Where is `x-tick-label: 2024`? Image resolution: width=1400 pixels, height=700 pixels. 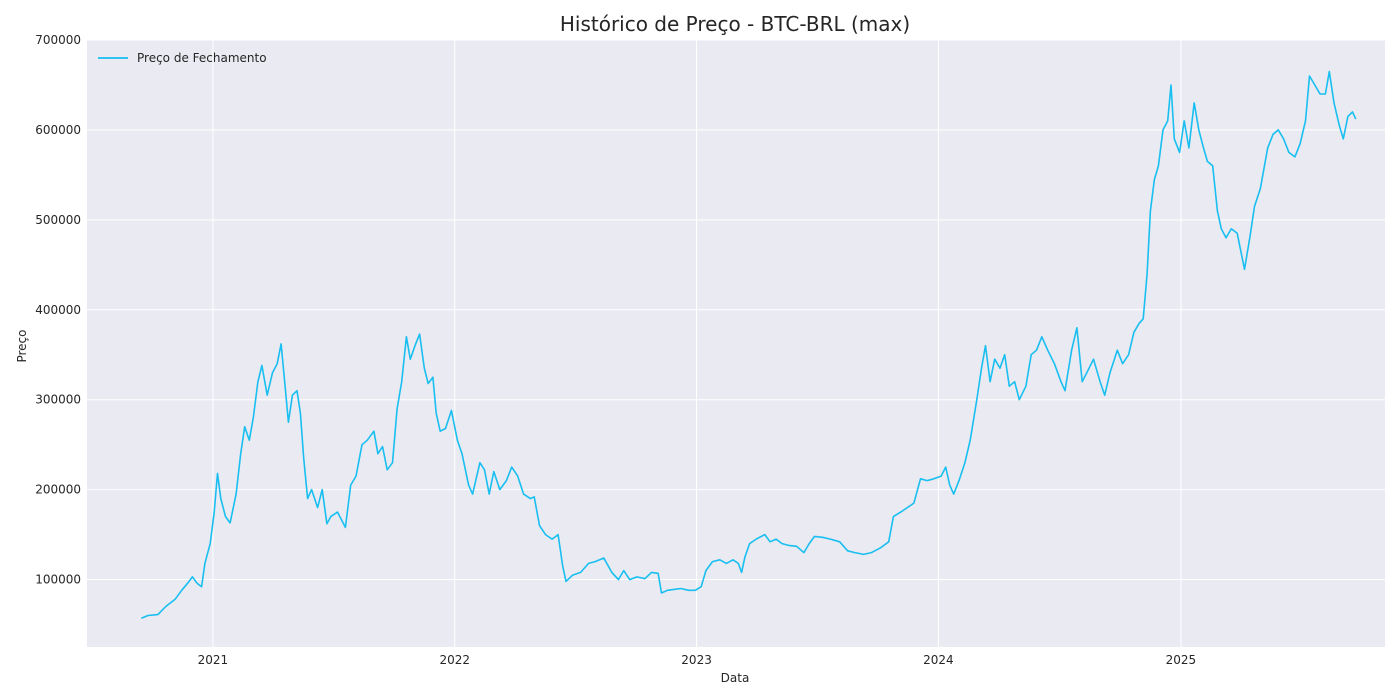 x-tick-label: 2024 is located at coordinates (938, 660).